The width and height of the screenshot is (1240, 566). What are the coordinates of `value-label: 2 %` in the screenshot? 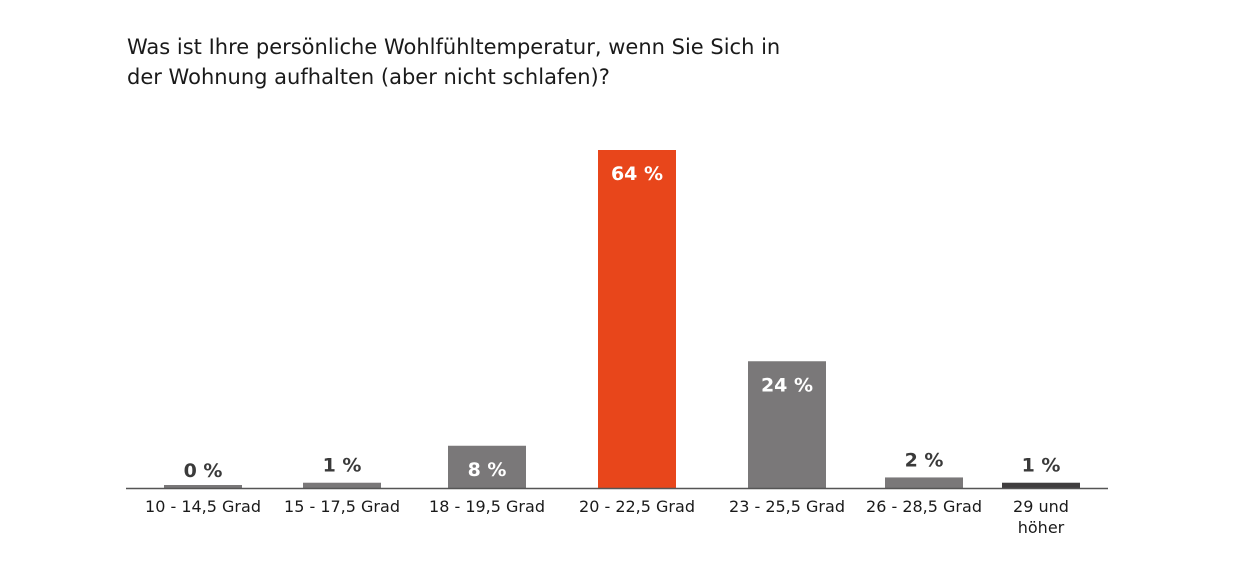 It's located at (924, 460).